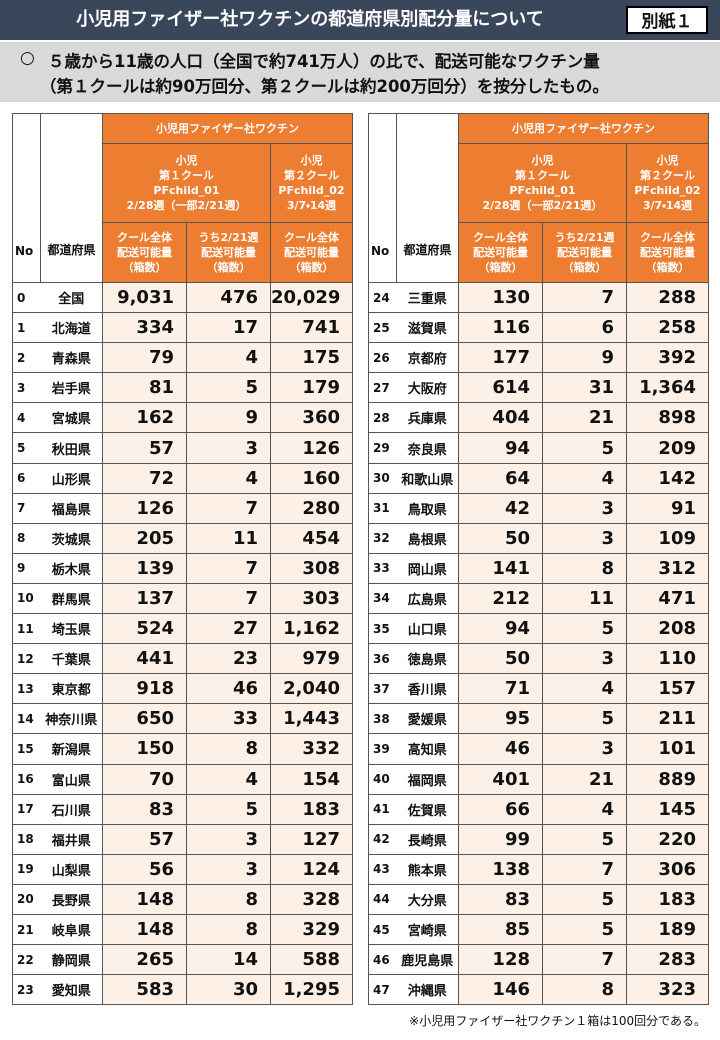 This screenshot has height=1040, width=720. I want to click on cell-value: 9, so click(584, 358).